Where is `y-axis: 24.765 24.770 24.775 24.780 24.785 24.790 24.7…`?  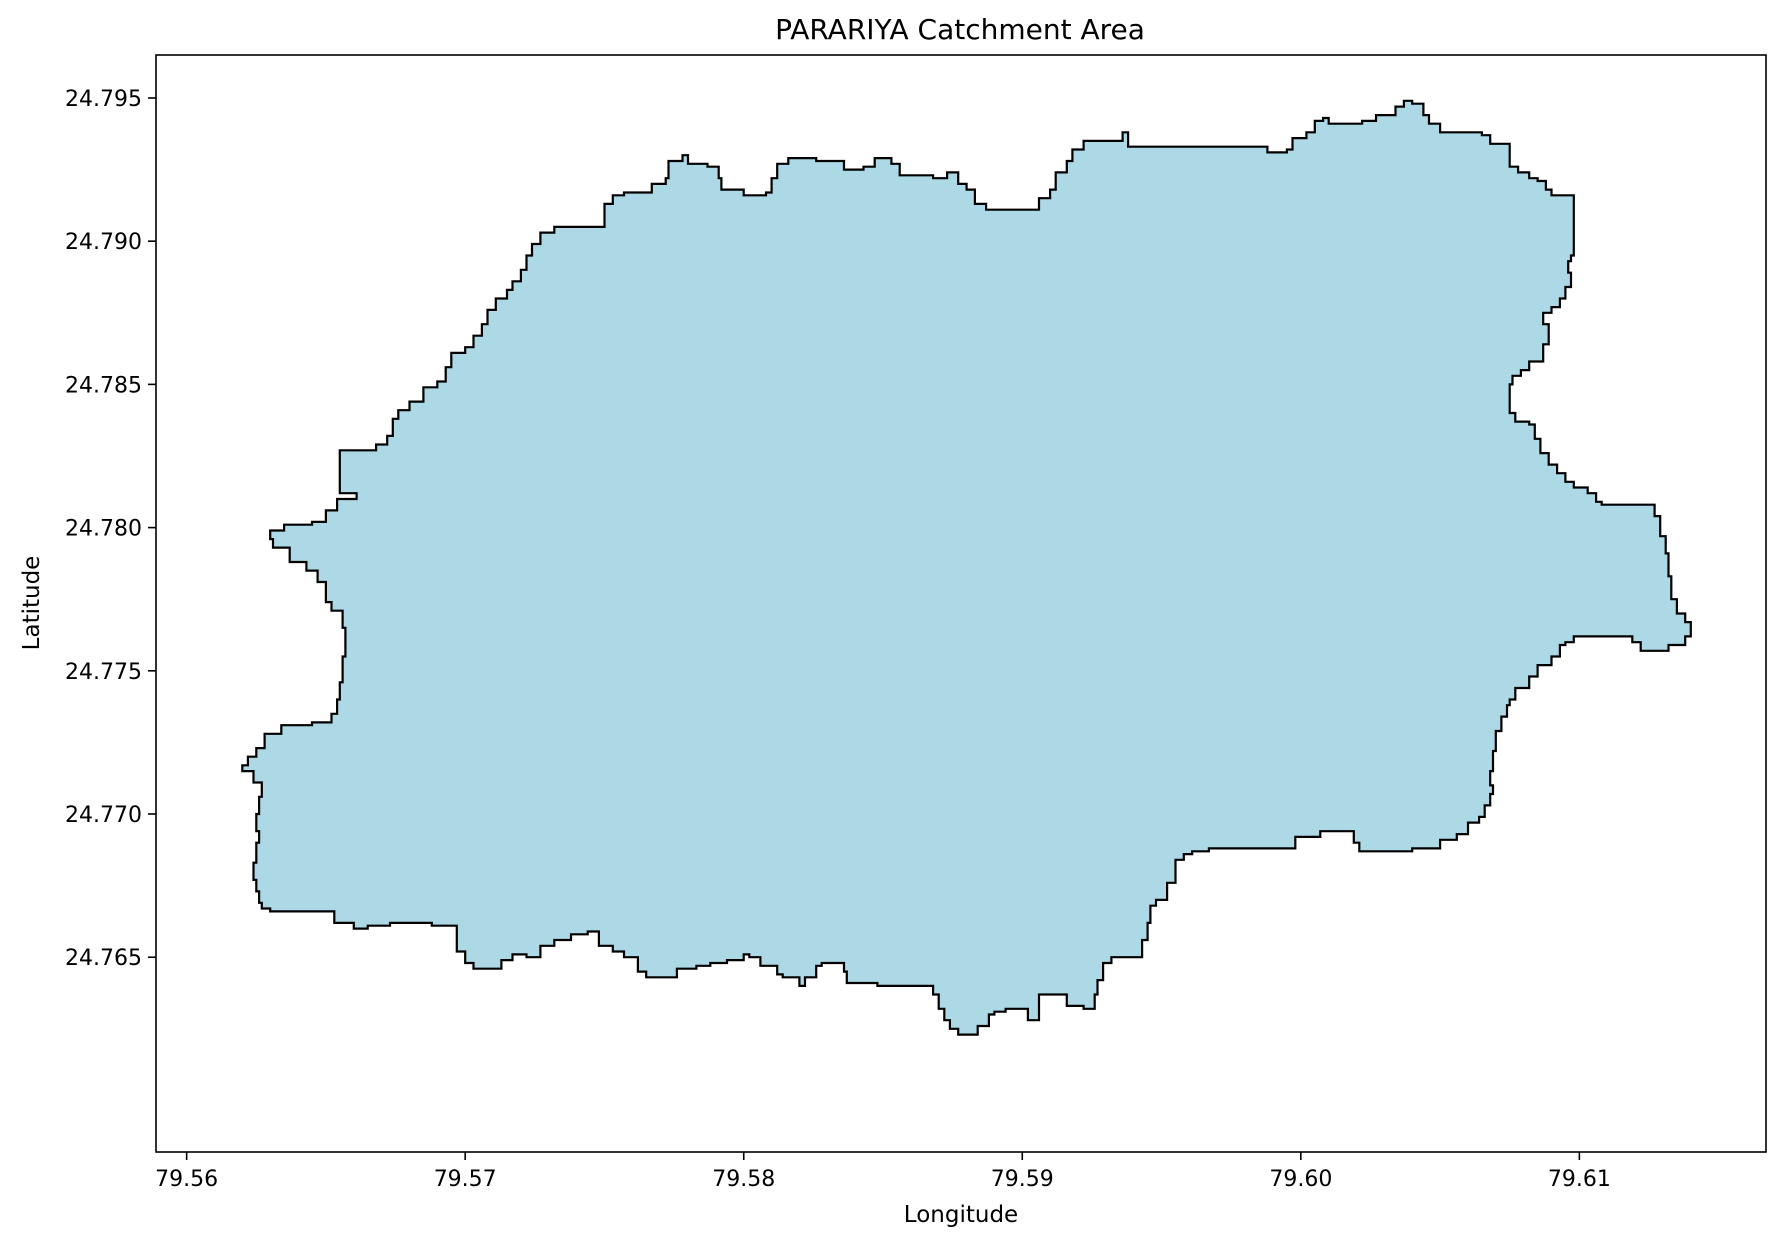 y-axis: 24.765 24.770 24.775 24.780 24.785 24.790 24.7… is located at coordinates (110, 529).